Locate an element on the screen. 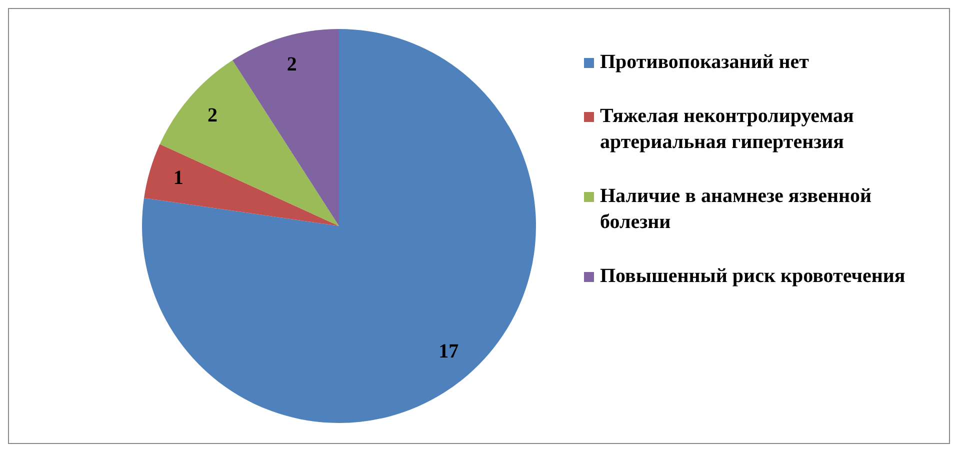  data-label: 1 is located at coordinates (178, 177).